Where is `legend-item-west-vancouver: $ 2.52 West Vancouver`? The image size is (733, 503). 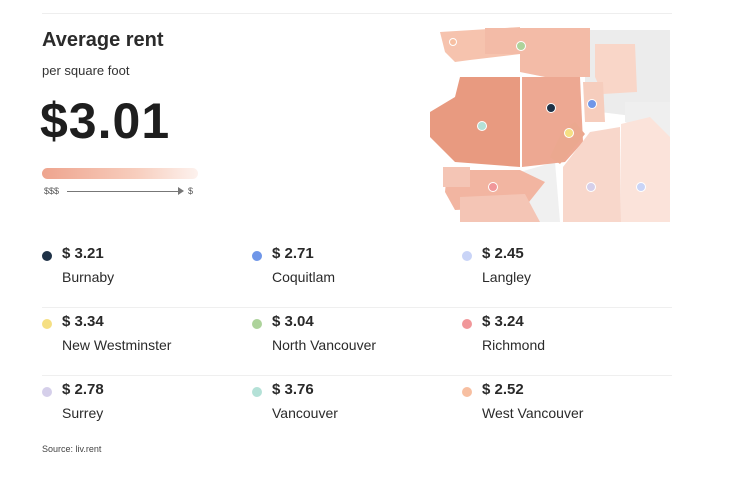
legend-item-west-vancouver: $ 2.52 West Vancouver is located at coordinates (567, 409).